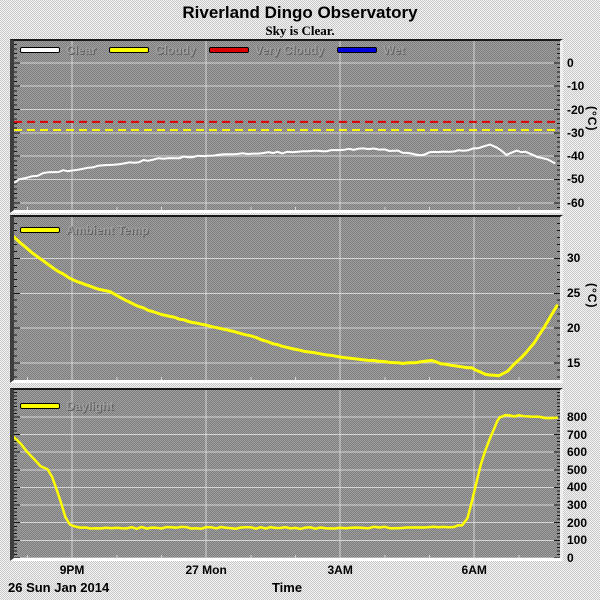  I want to click on y-tick-label: 15, so click(574, 363).